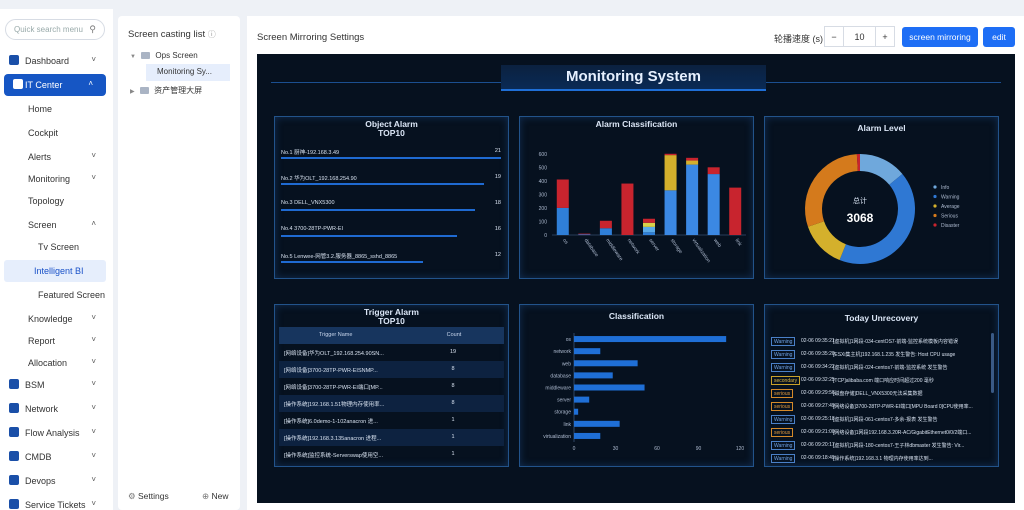 This screenshot has height=510, width=1024. Describe the element at coordinates (132, 92) in the screenshot. I see `caret-right-icon: ▶` at that location.